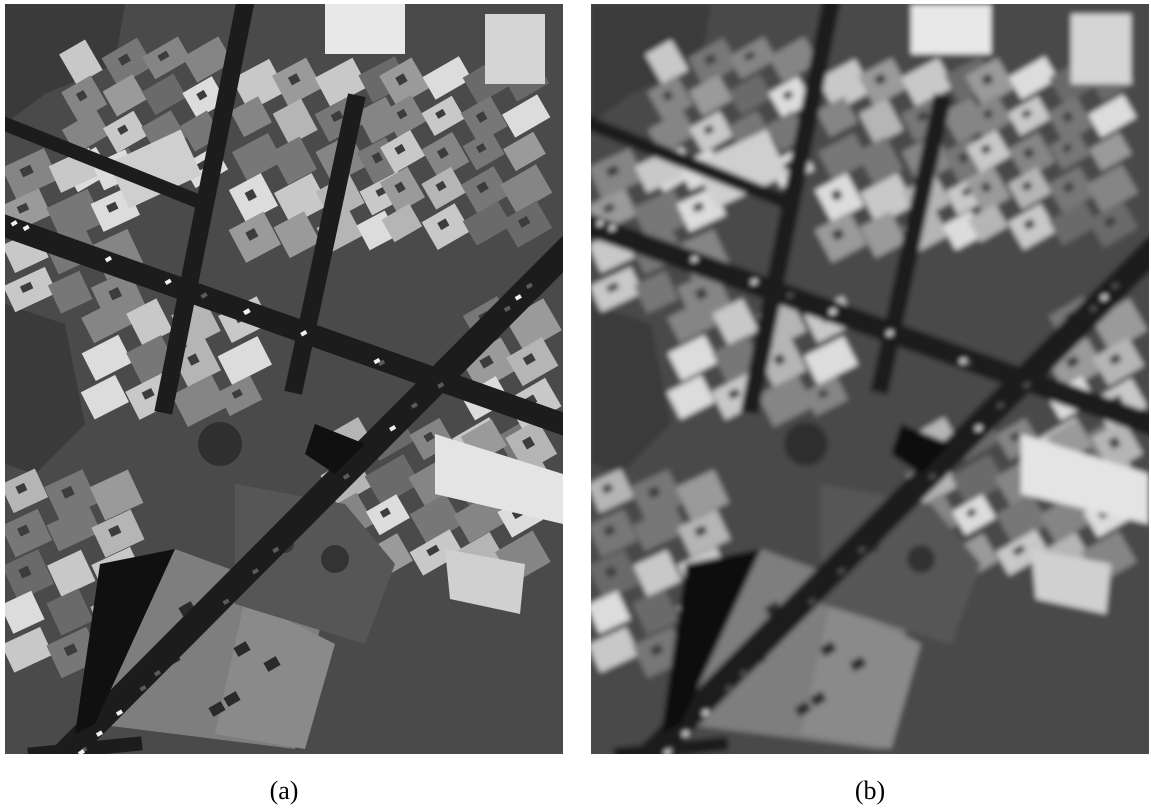  Describe the element at coordinates (631, 389) in the screenshot. I see `vegetation-patch` at that location.